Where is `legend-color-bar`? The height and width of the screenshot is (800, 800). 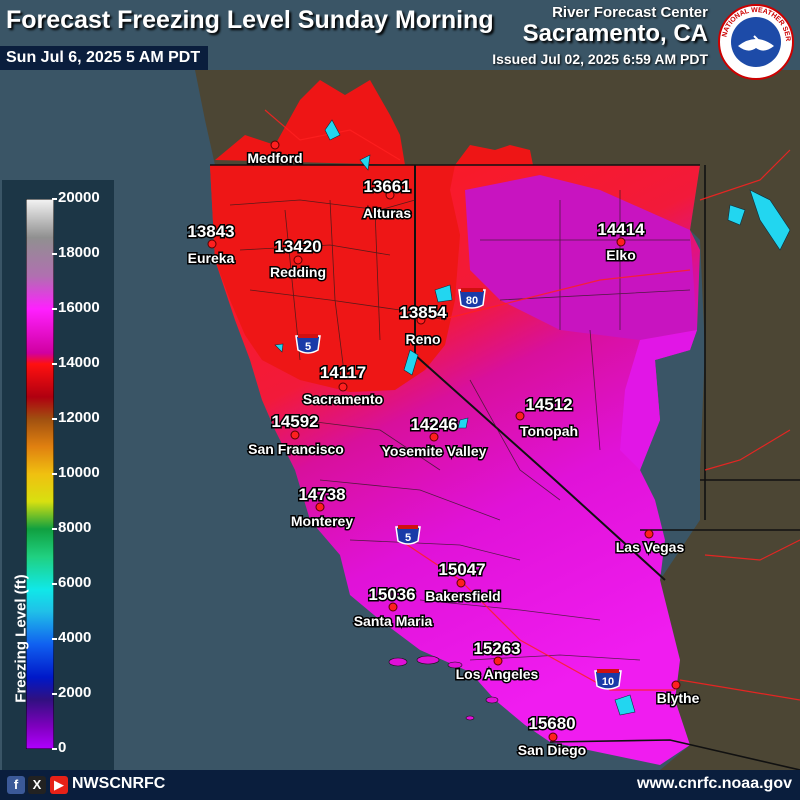 legend-color-bar is located at coordinates (40, 474).